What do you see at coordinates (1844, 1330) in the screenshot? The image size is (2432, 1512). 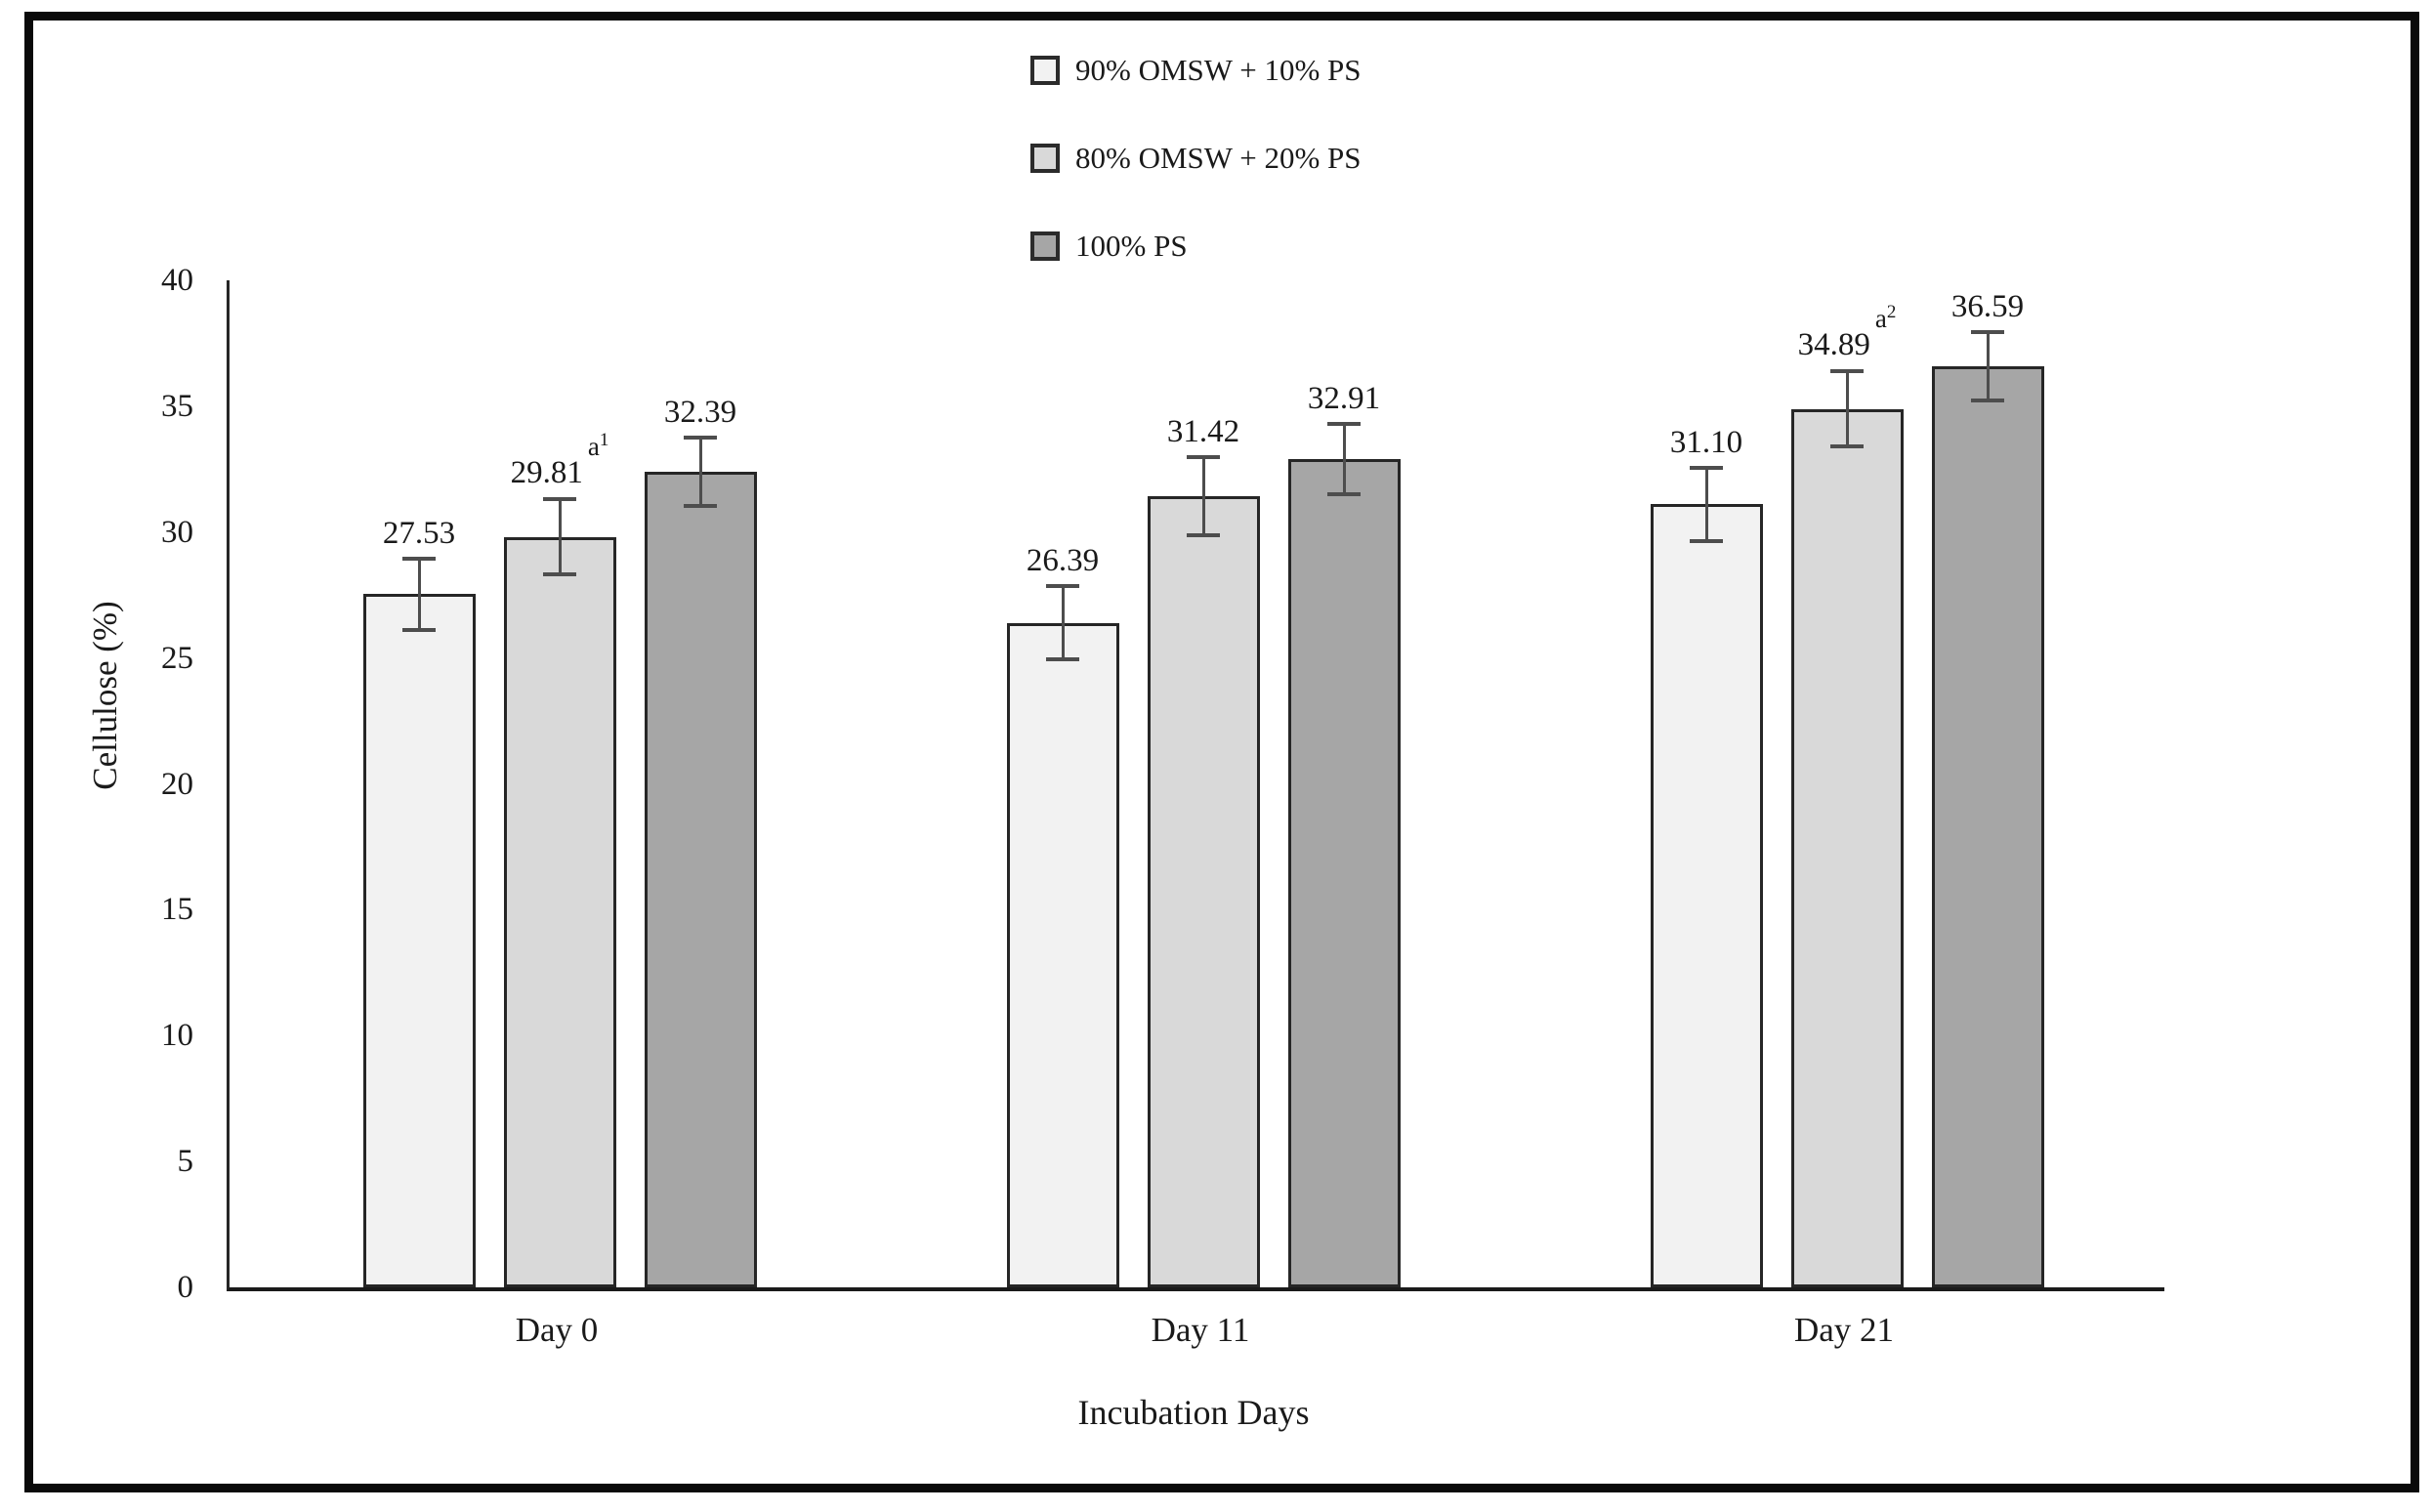 I see `x-category-label: Day 21` at bounding box center [1844, 1330].